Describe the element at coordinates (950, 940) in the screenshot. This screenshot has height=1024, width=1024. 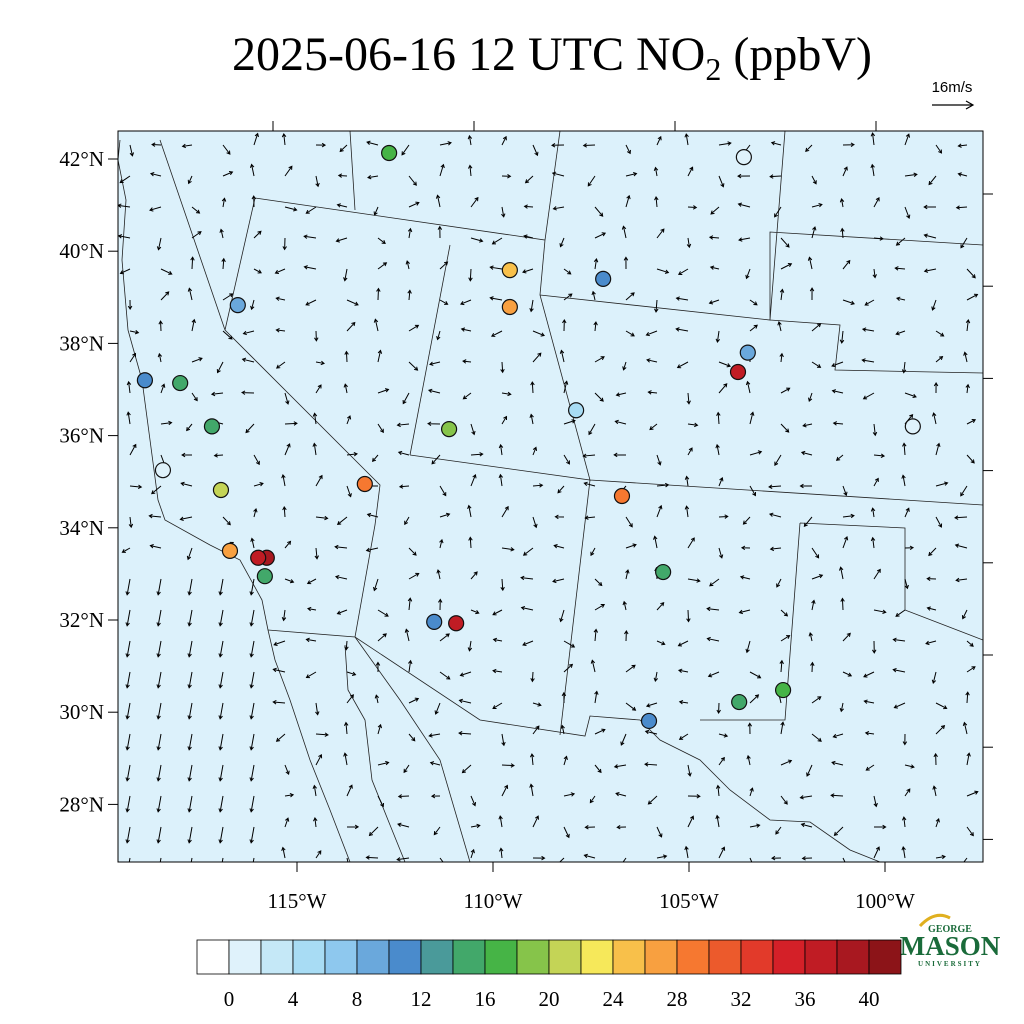
I see `logo: GEORGE MASON UNIVERSITY` at that location.